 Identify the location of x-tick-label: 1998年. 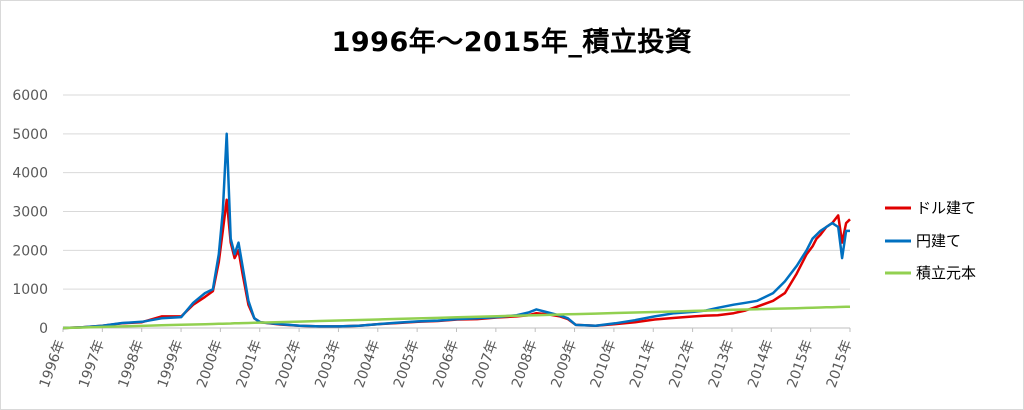
(131, 364).